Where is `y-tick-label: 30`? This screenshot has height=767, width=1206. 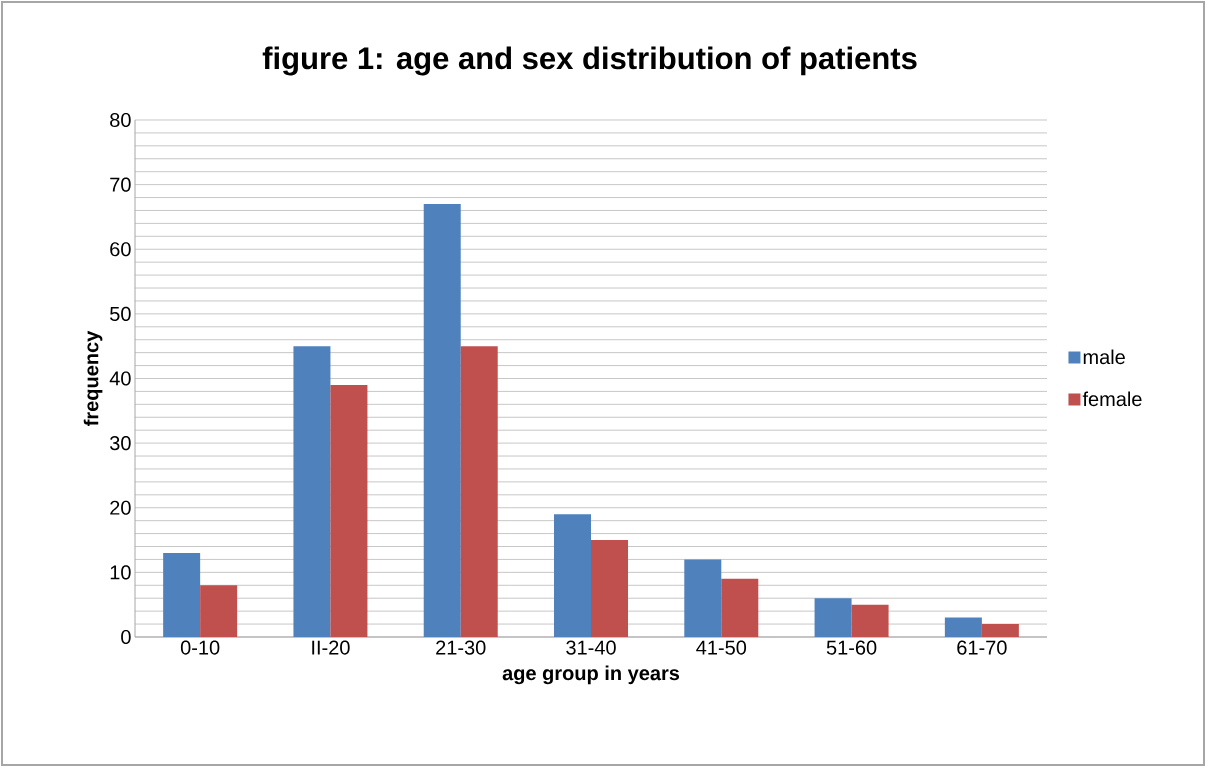
y-tick-label: 30 is located at coordinates (120, 443).